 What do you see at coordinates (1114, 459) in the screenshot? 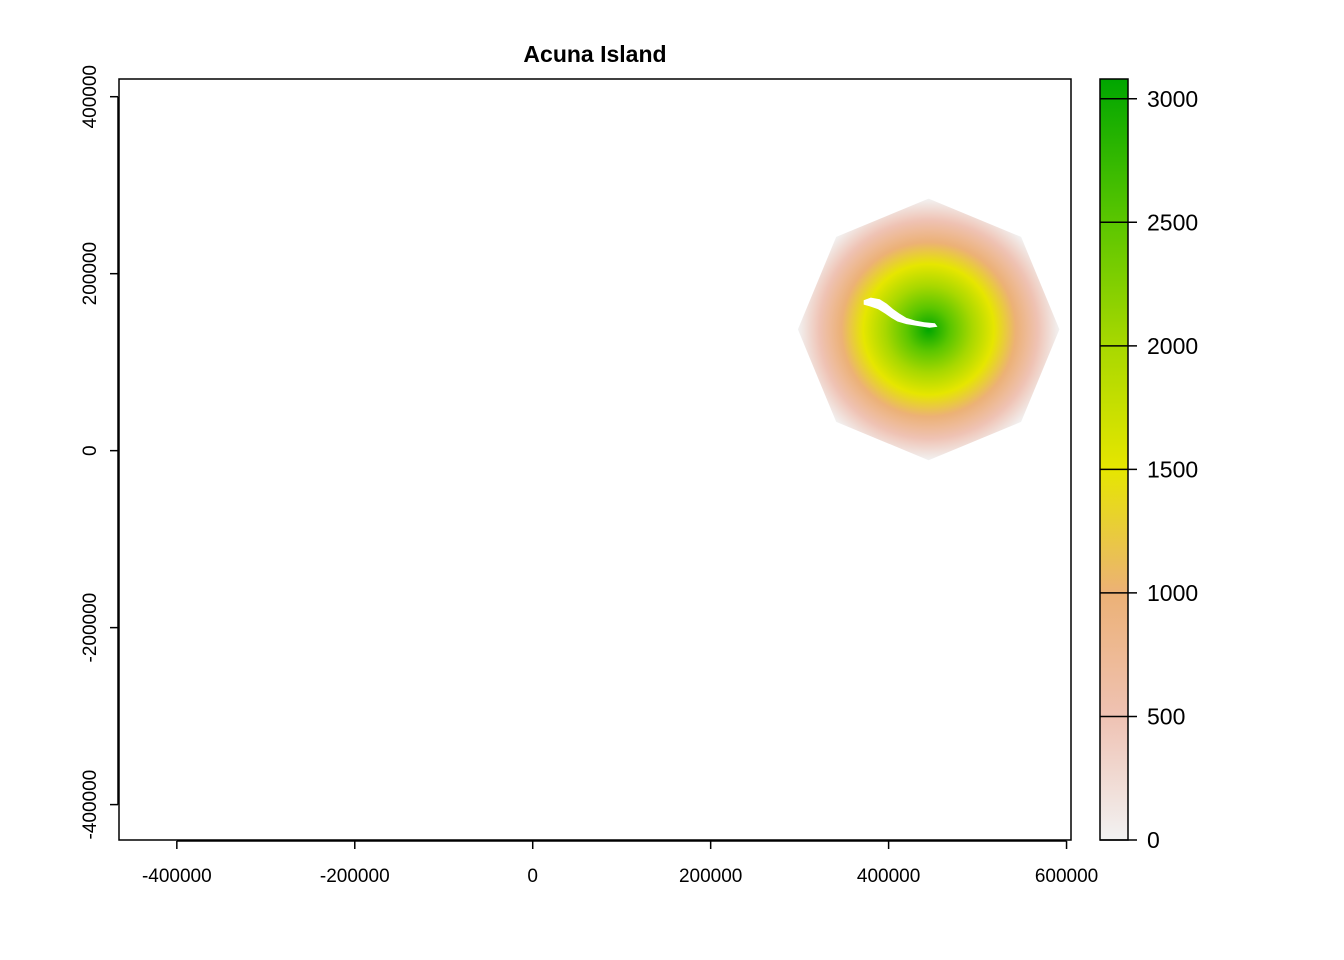
I see `legend-colorbar` at bounding box center [1114, 459].